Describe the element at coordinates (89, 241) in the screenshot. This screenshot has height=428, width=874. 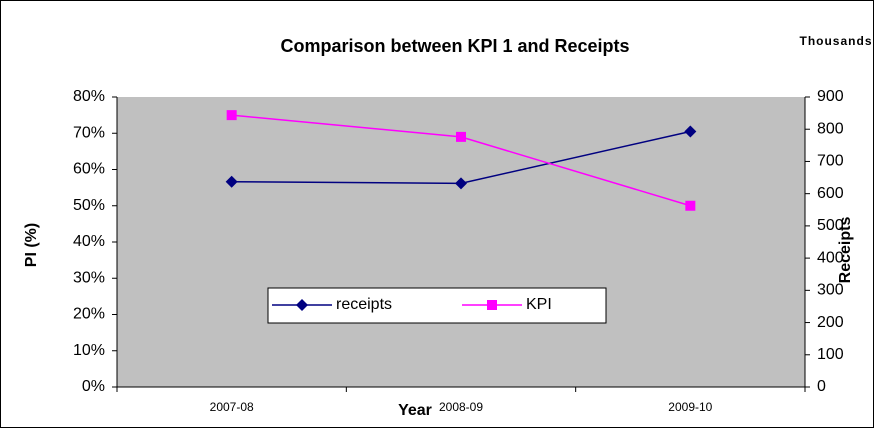
I see `y-tick-label: 40%` at that location.